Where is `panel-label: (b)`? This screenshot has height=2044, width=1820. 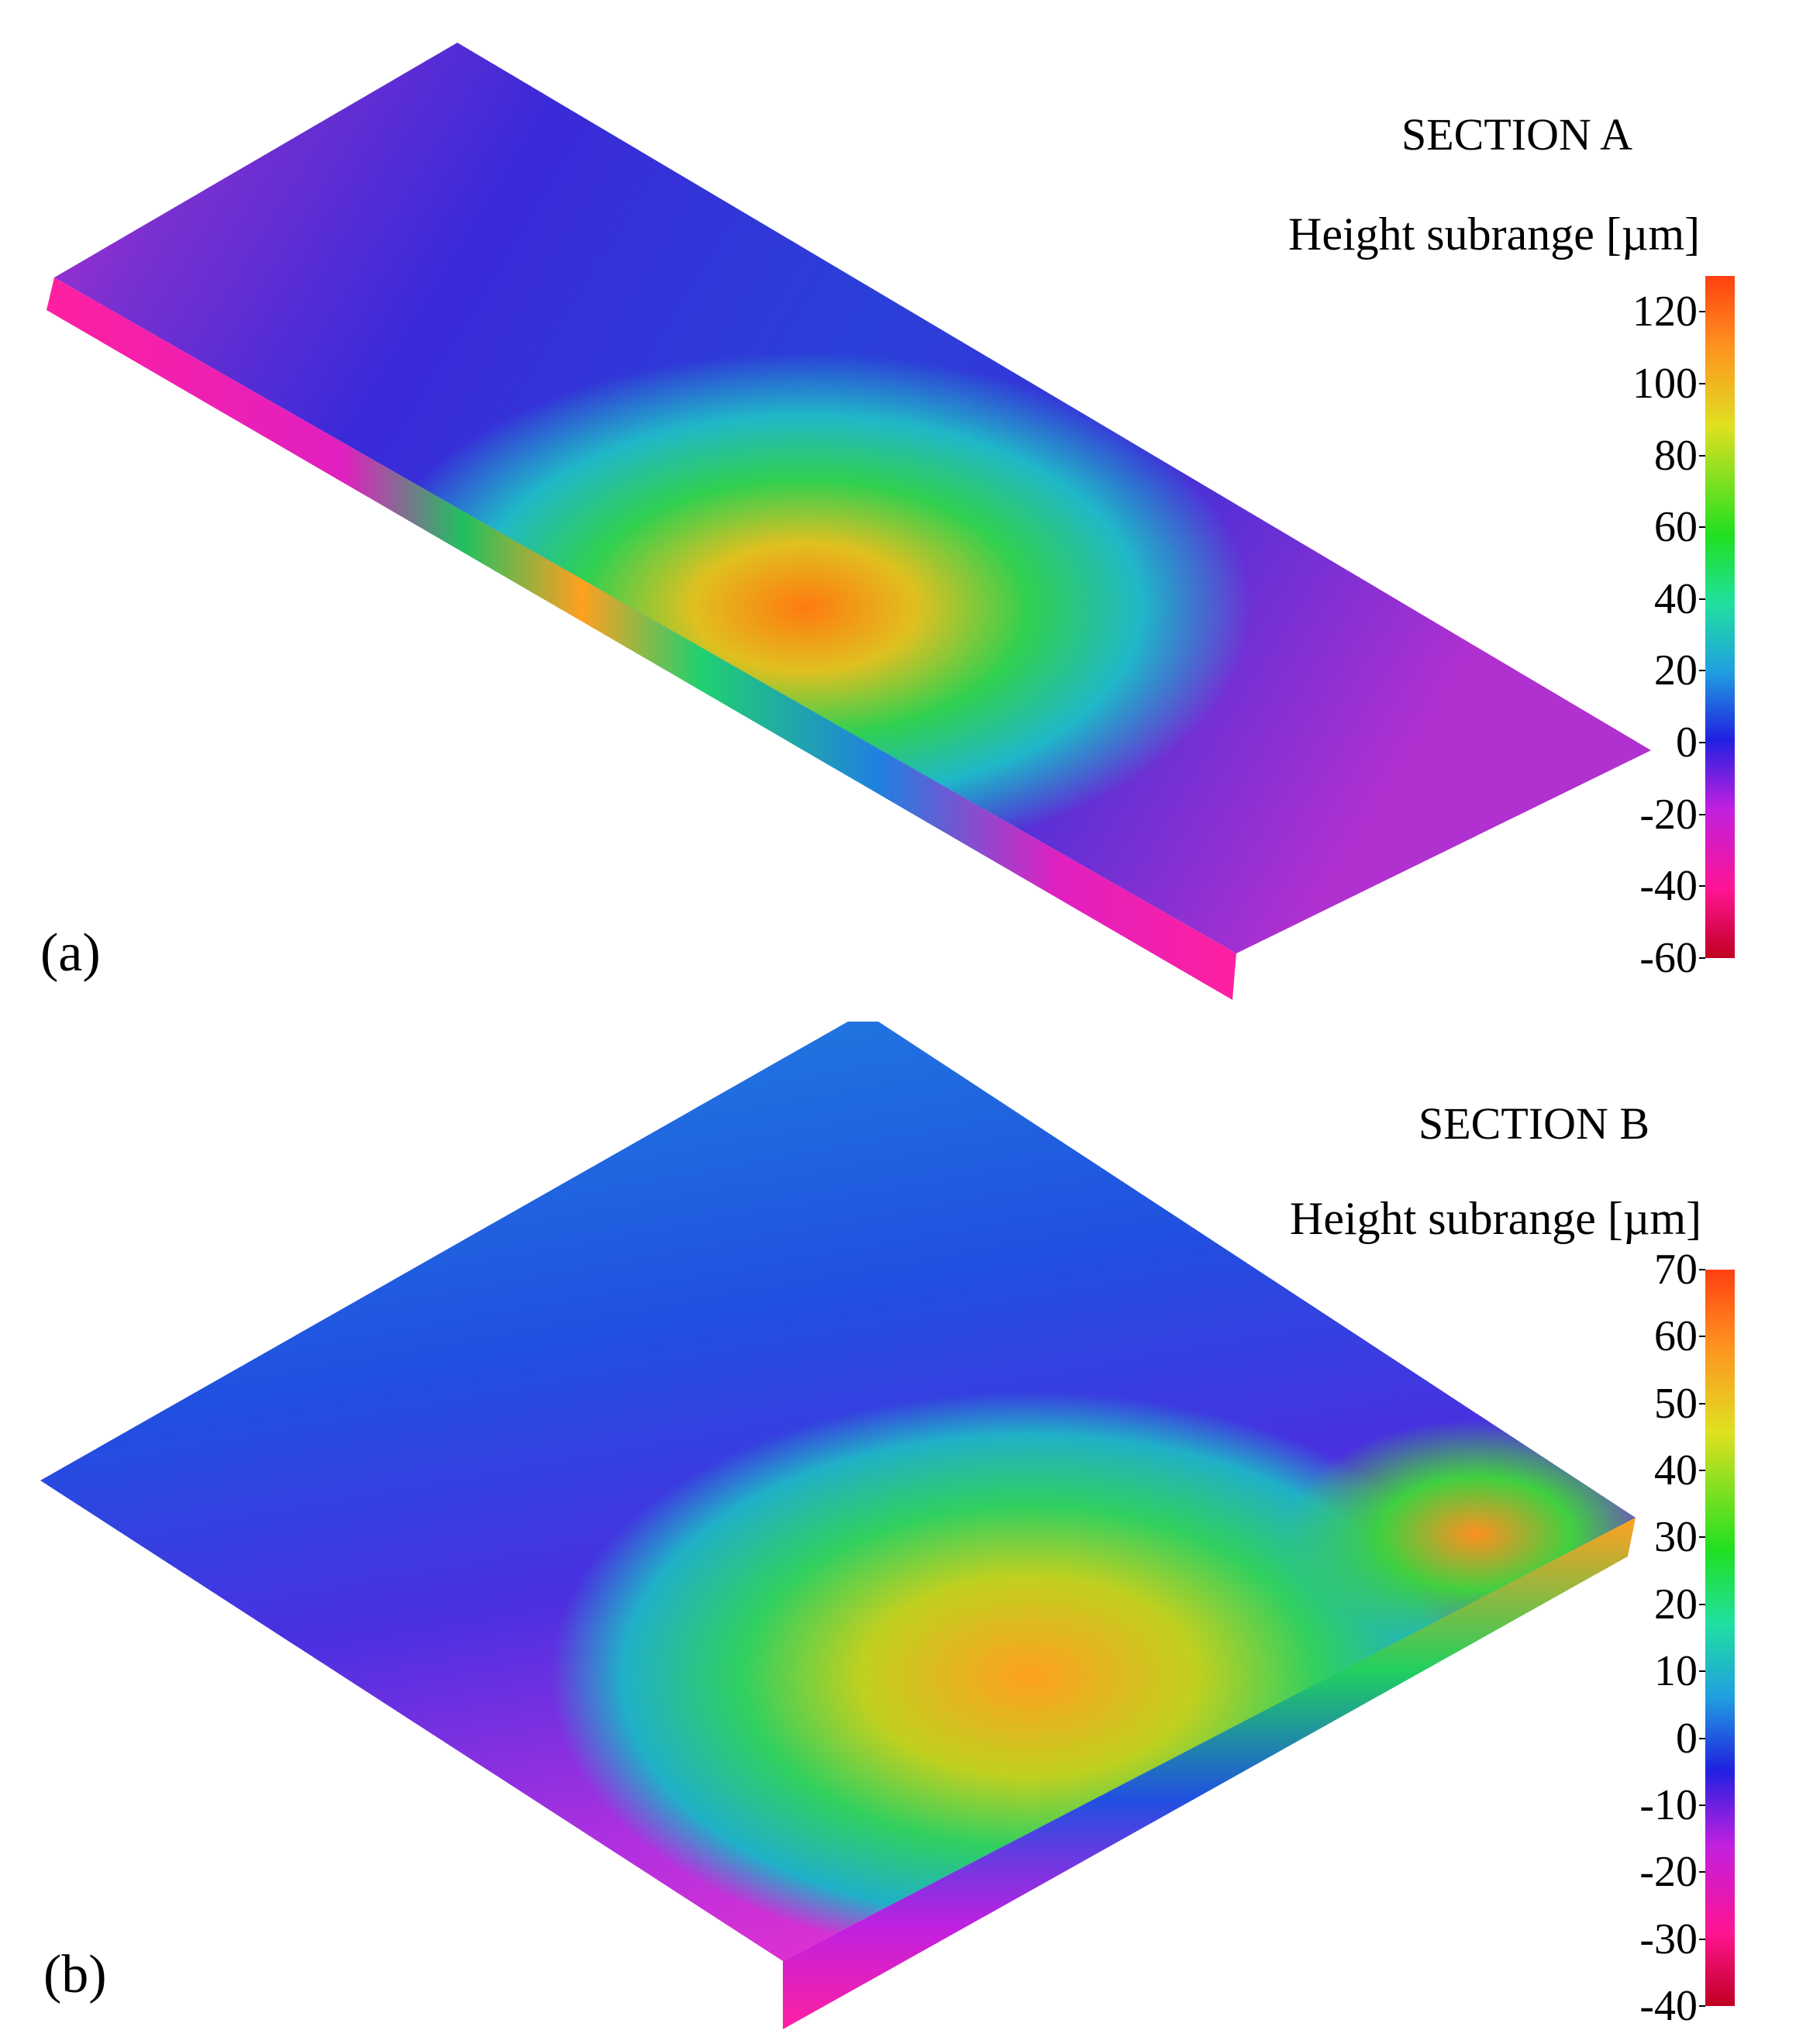 panel-label: (b) is located at coordinates (75, 1974).